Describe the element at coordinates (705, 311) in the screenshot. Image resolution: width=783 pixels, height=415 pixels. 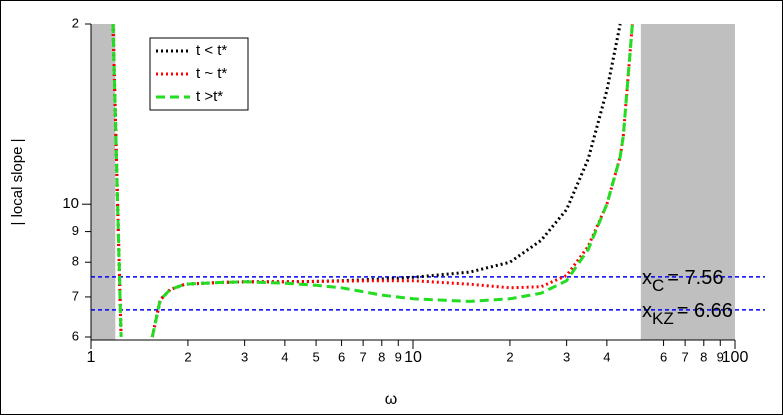
I see `reference-value: = 6.66` at that location.